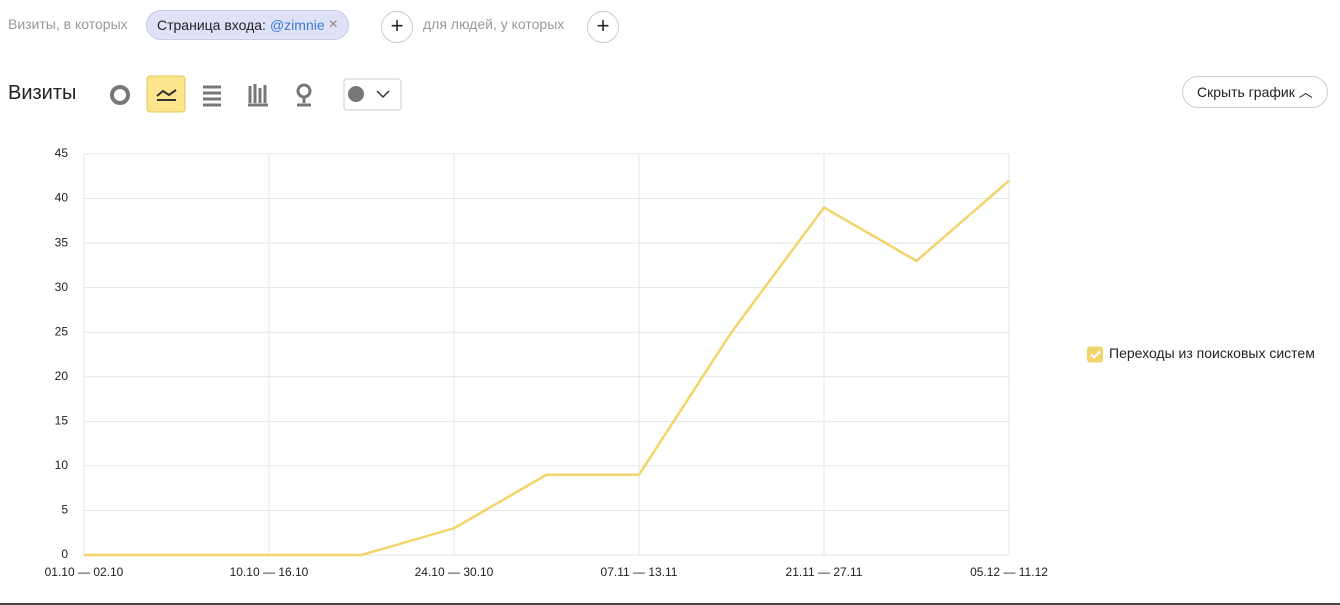 The height and width of the screenshot is (605, 1340). I want to click on area-icon, so click(212, 96).